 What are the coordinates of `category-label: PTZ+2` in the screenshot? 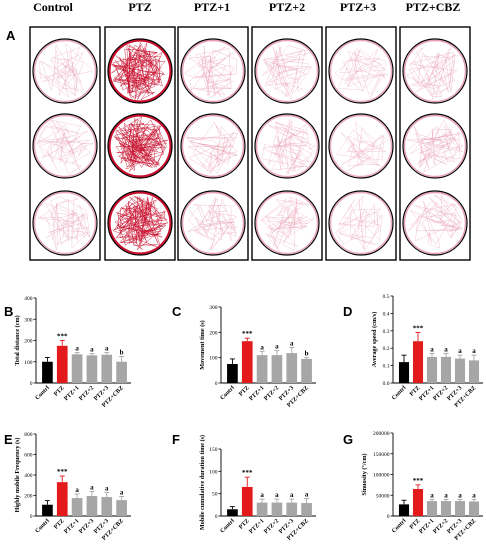 It's located at (271, 393).